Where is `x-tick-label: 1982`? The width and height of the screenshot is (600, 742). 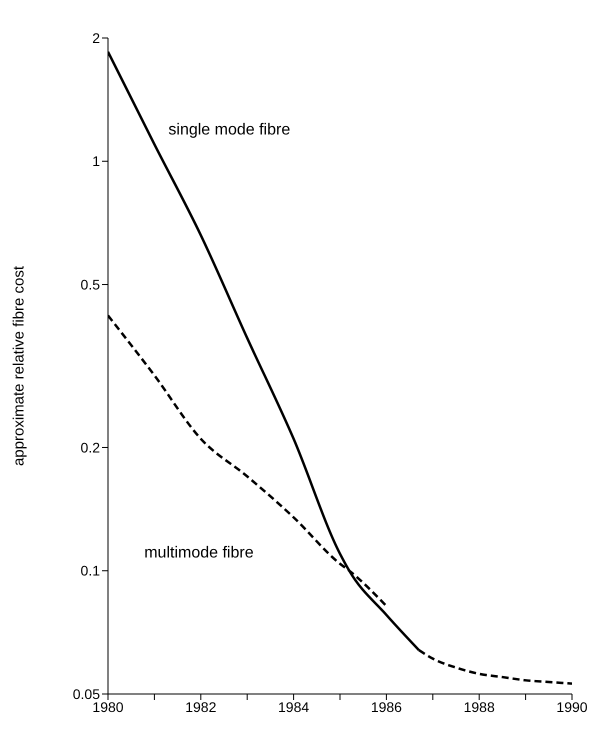
x-tick-label: 1982 is located at coordinates (201, 706).